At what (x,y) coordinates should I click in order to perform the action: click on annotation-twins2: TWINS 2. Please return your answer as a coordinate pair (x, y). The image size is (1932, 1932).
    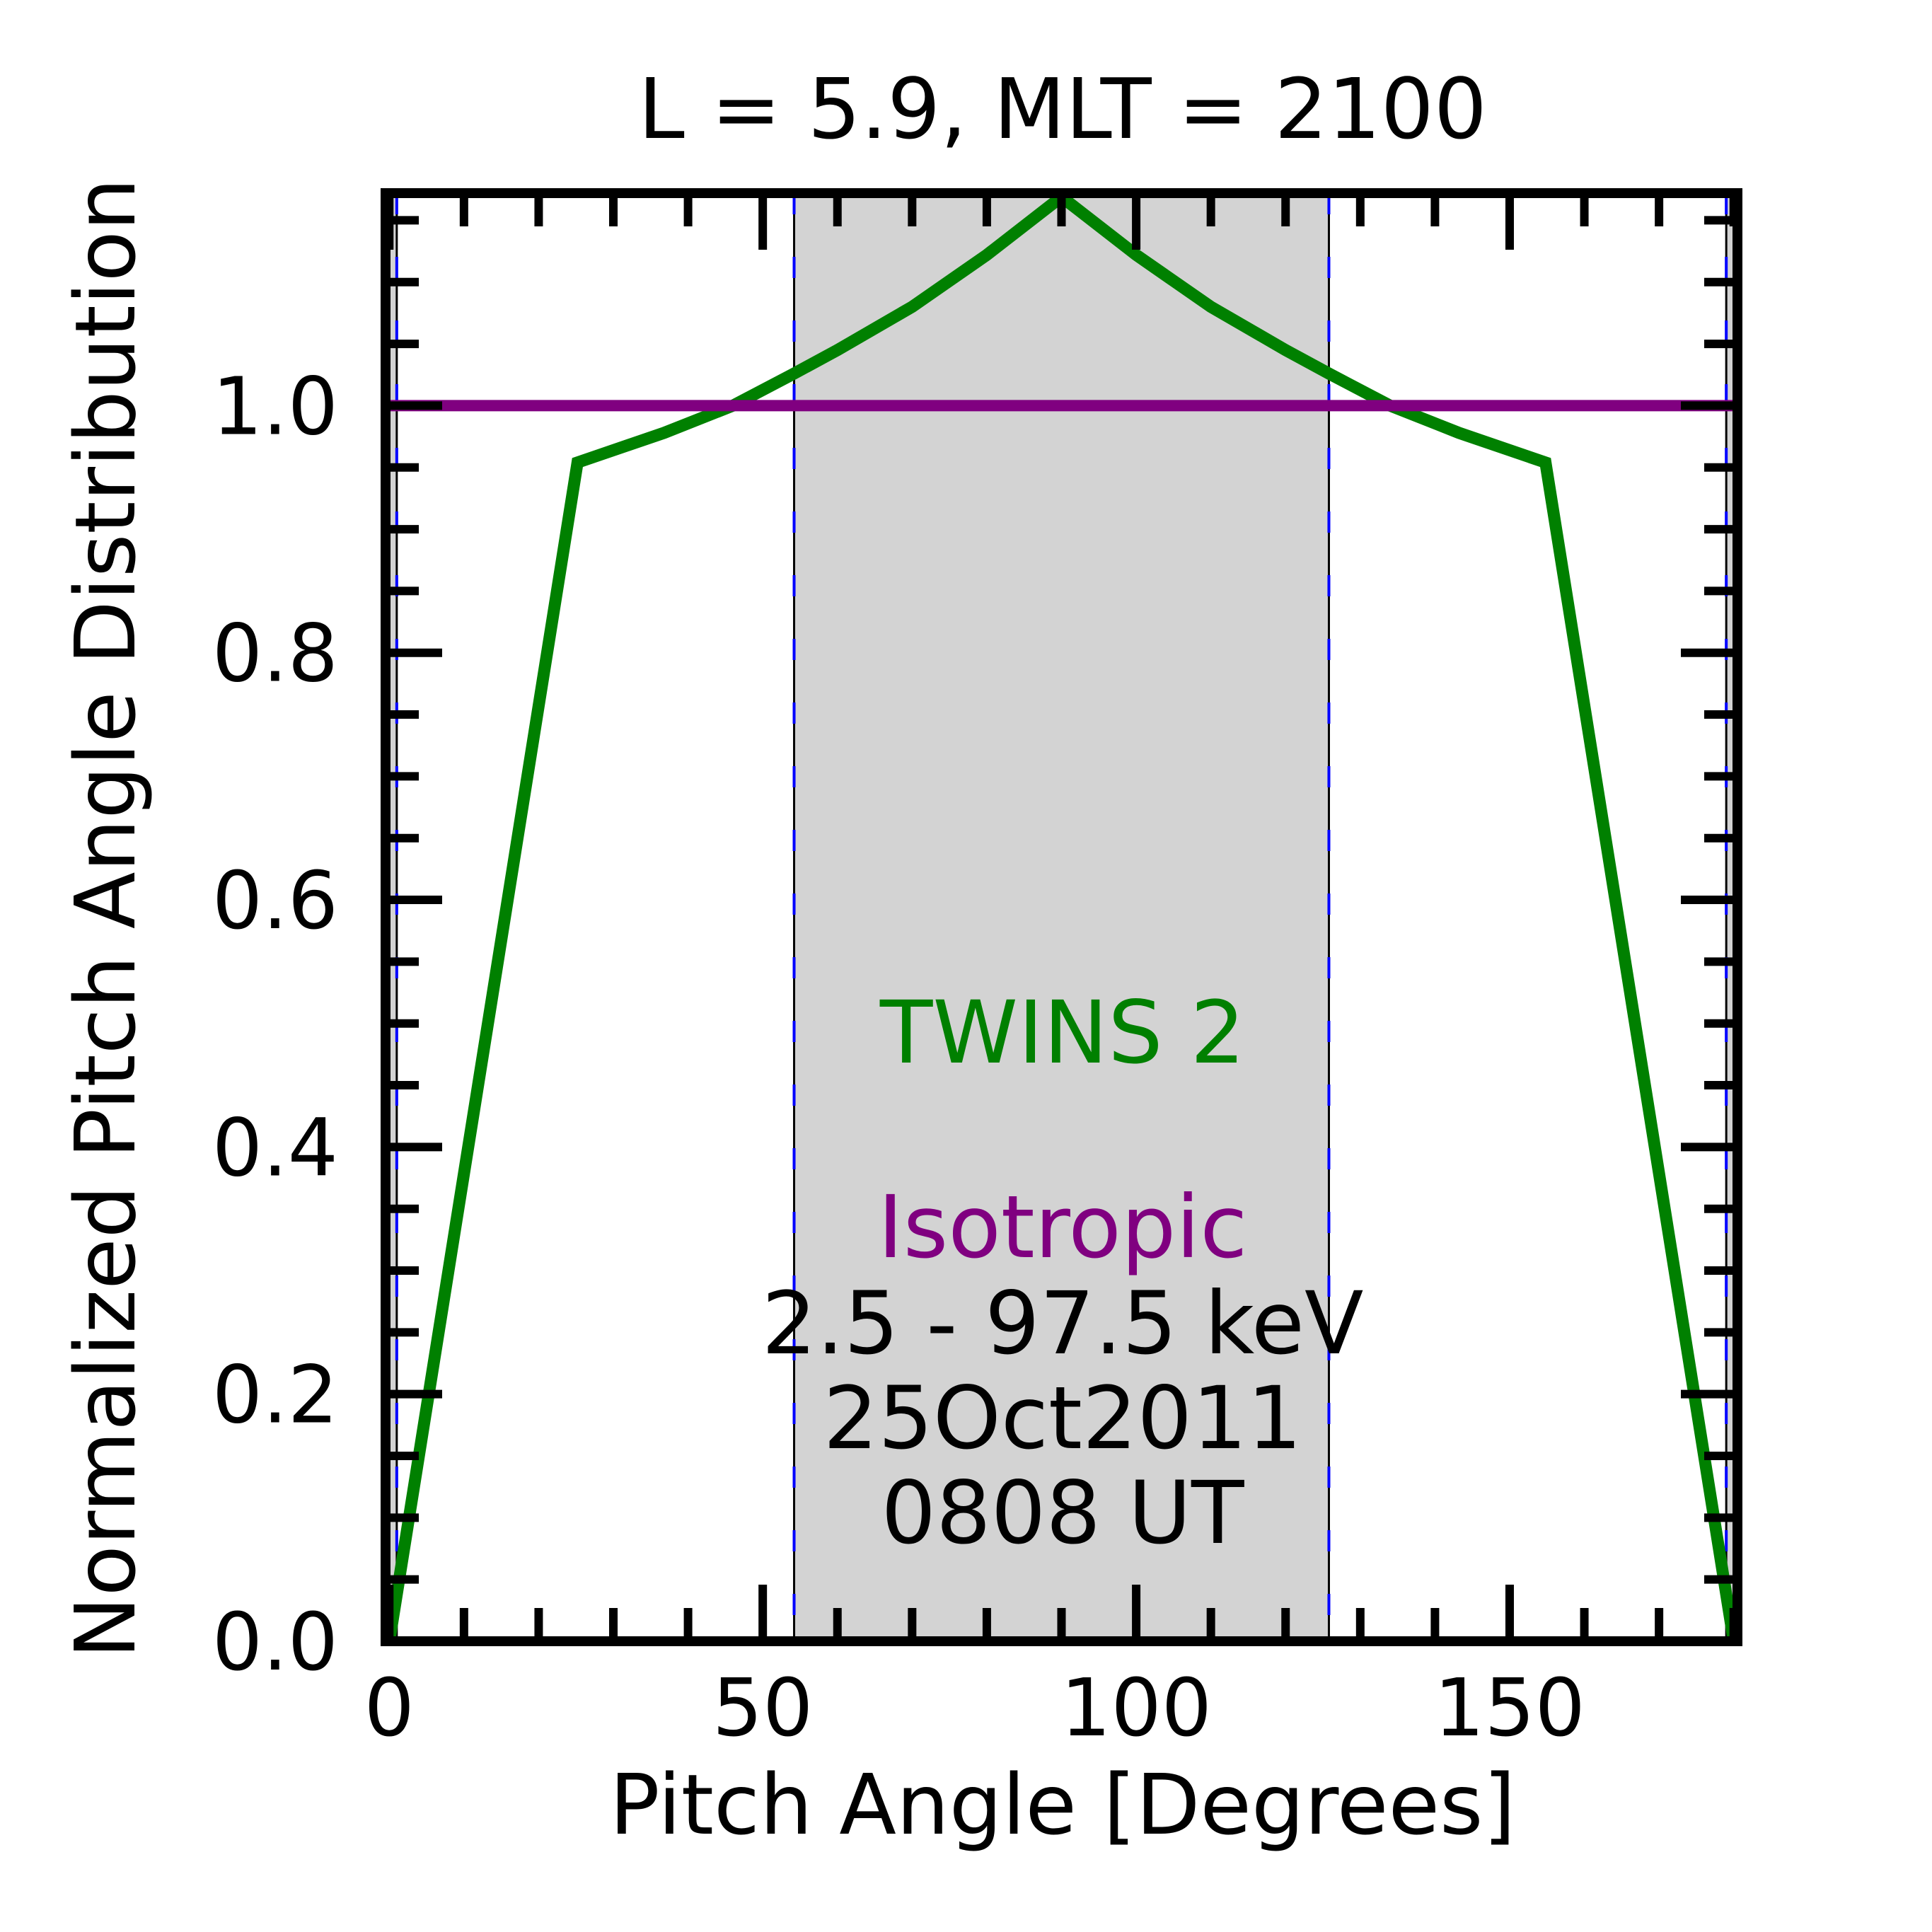
    Looking at the image, I should click on (1062, 1033).